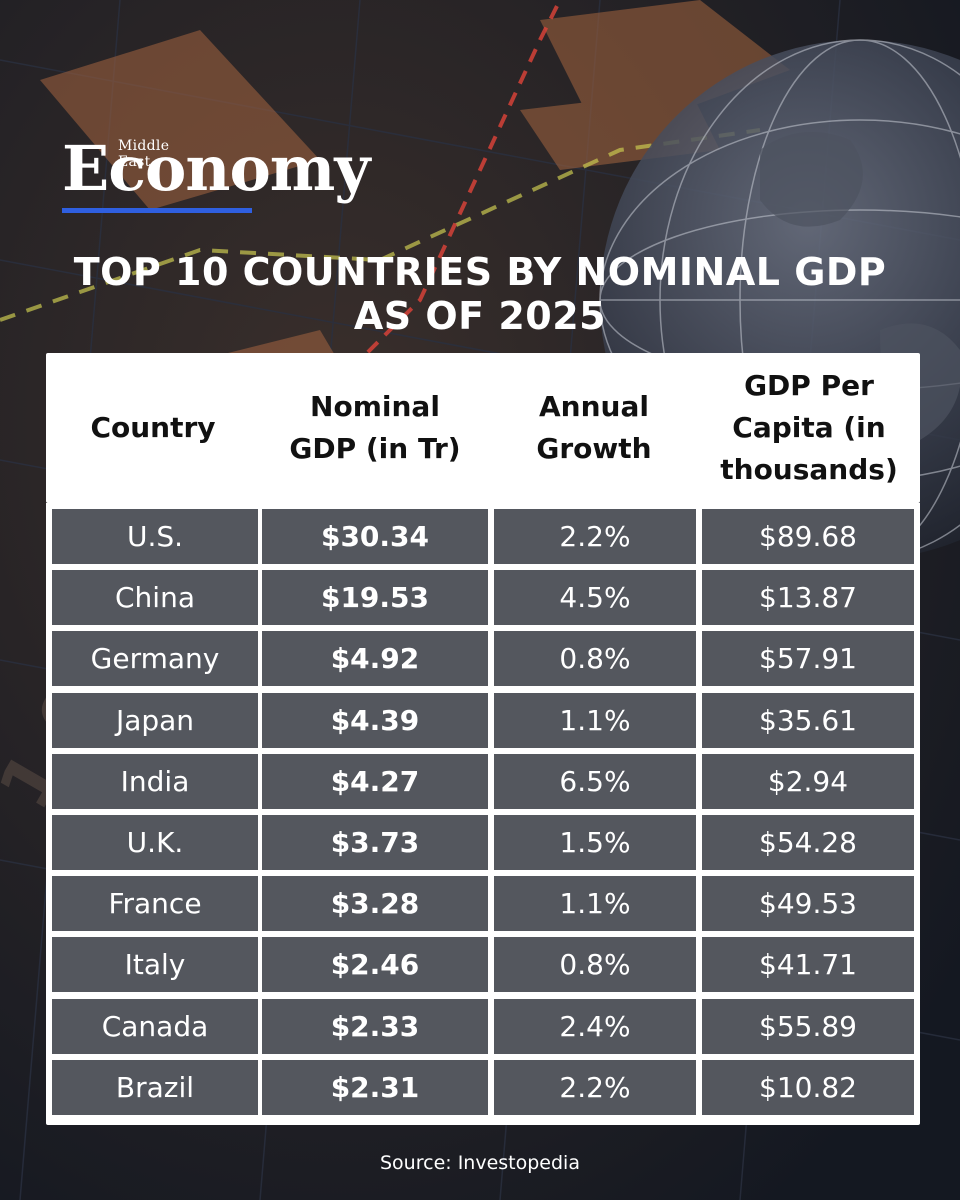 This screenshot has height=1200, width=960. I want to click on cell-per-capita: $10.82, so click(808, 1087).